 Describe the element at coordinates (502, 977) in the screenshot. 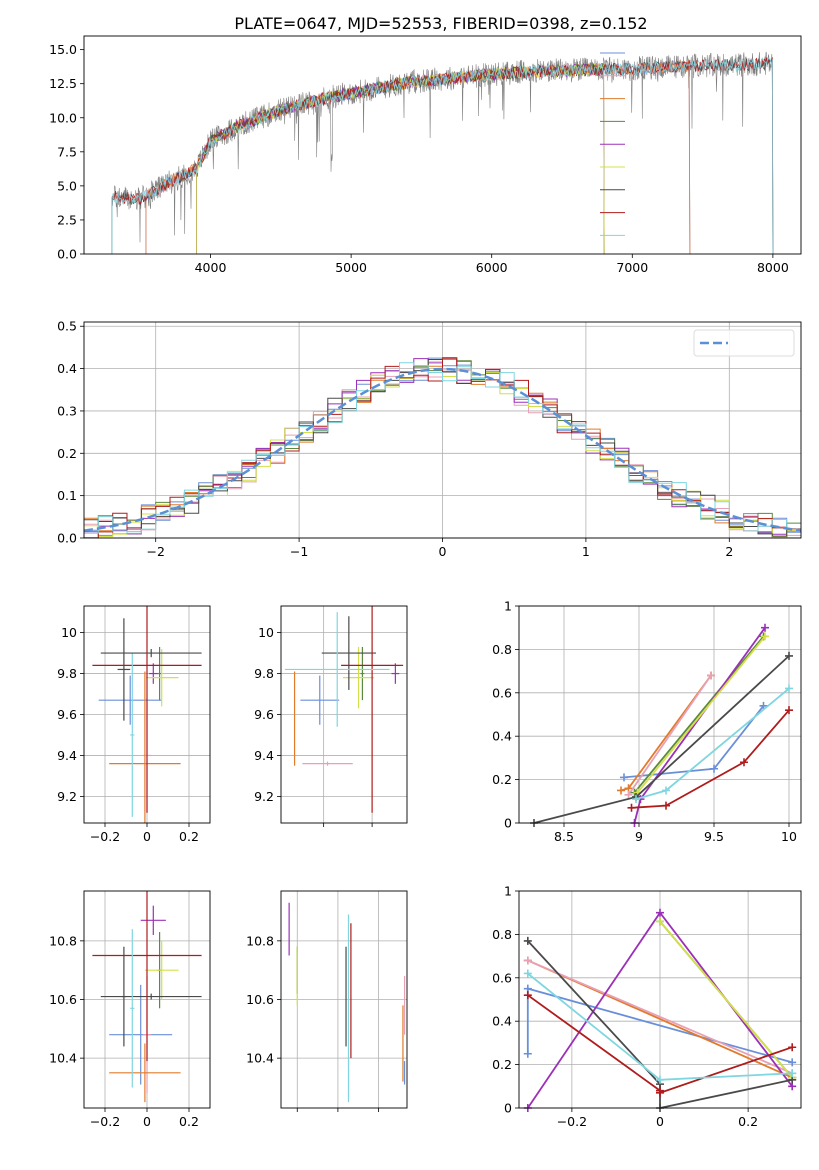

I see `y-tick-label: 0.6` at that location.